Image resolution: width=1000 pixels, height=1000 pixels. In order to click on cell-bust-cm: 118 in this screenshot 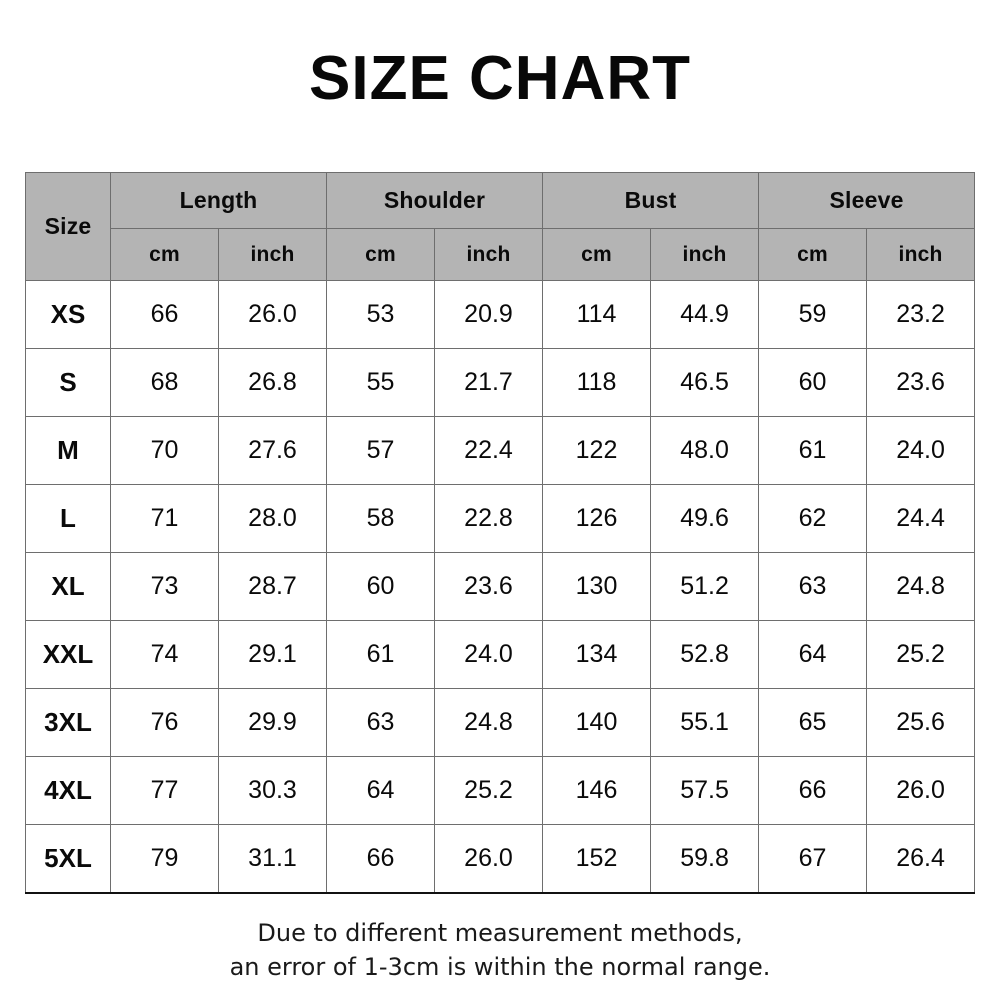, I will do `click(597, 382)`.